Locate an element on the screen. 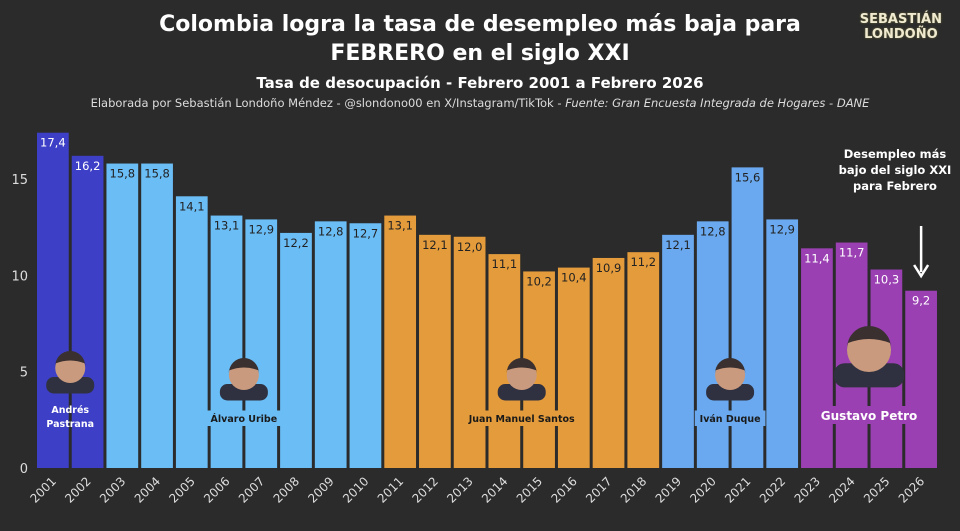  data-label: 15,6 is located at coordinates (748, 177).